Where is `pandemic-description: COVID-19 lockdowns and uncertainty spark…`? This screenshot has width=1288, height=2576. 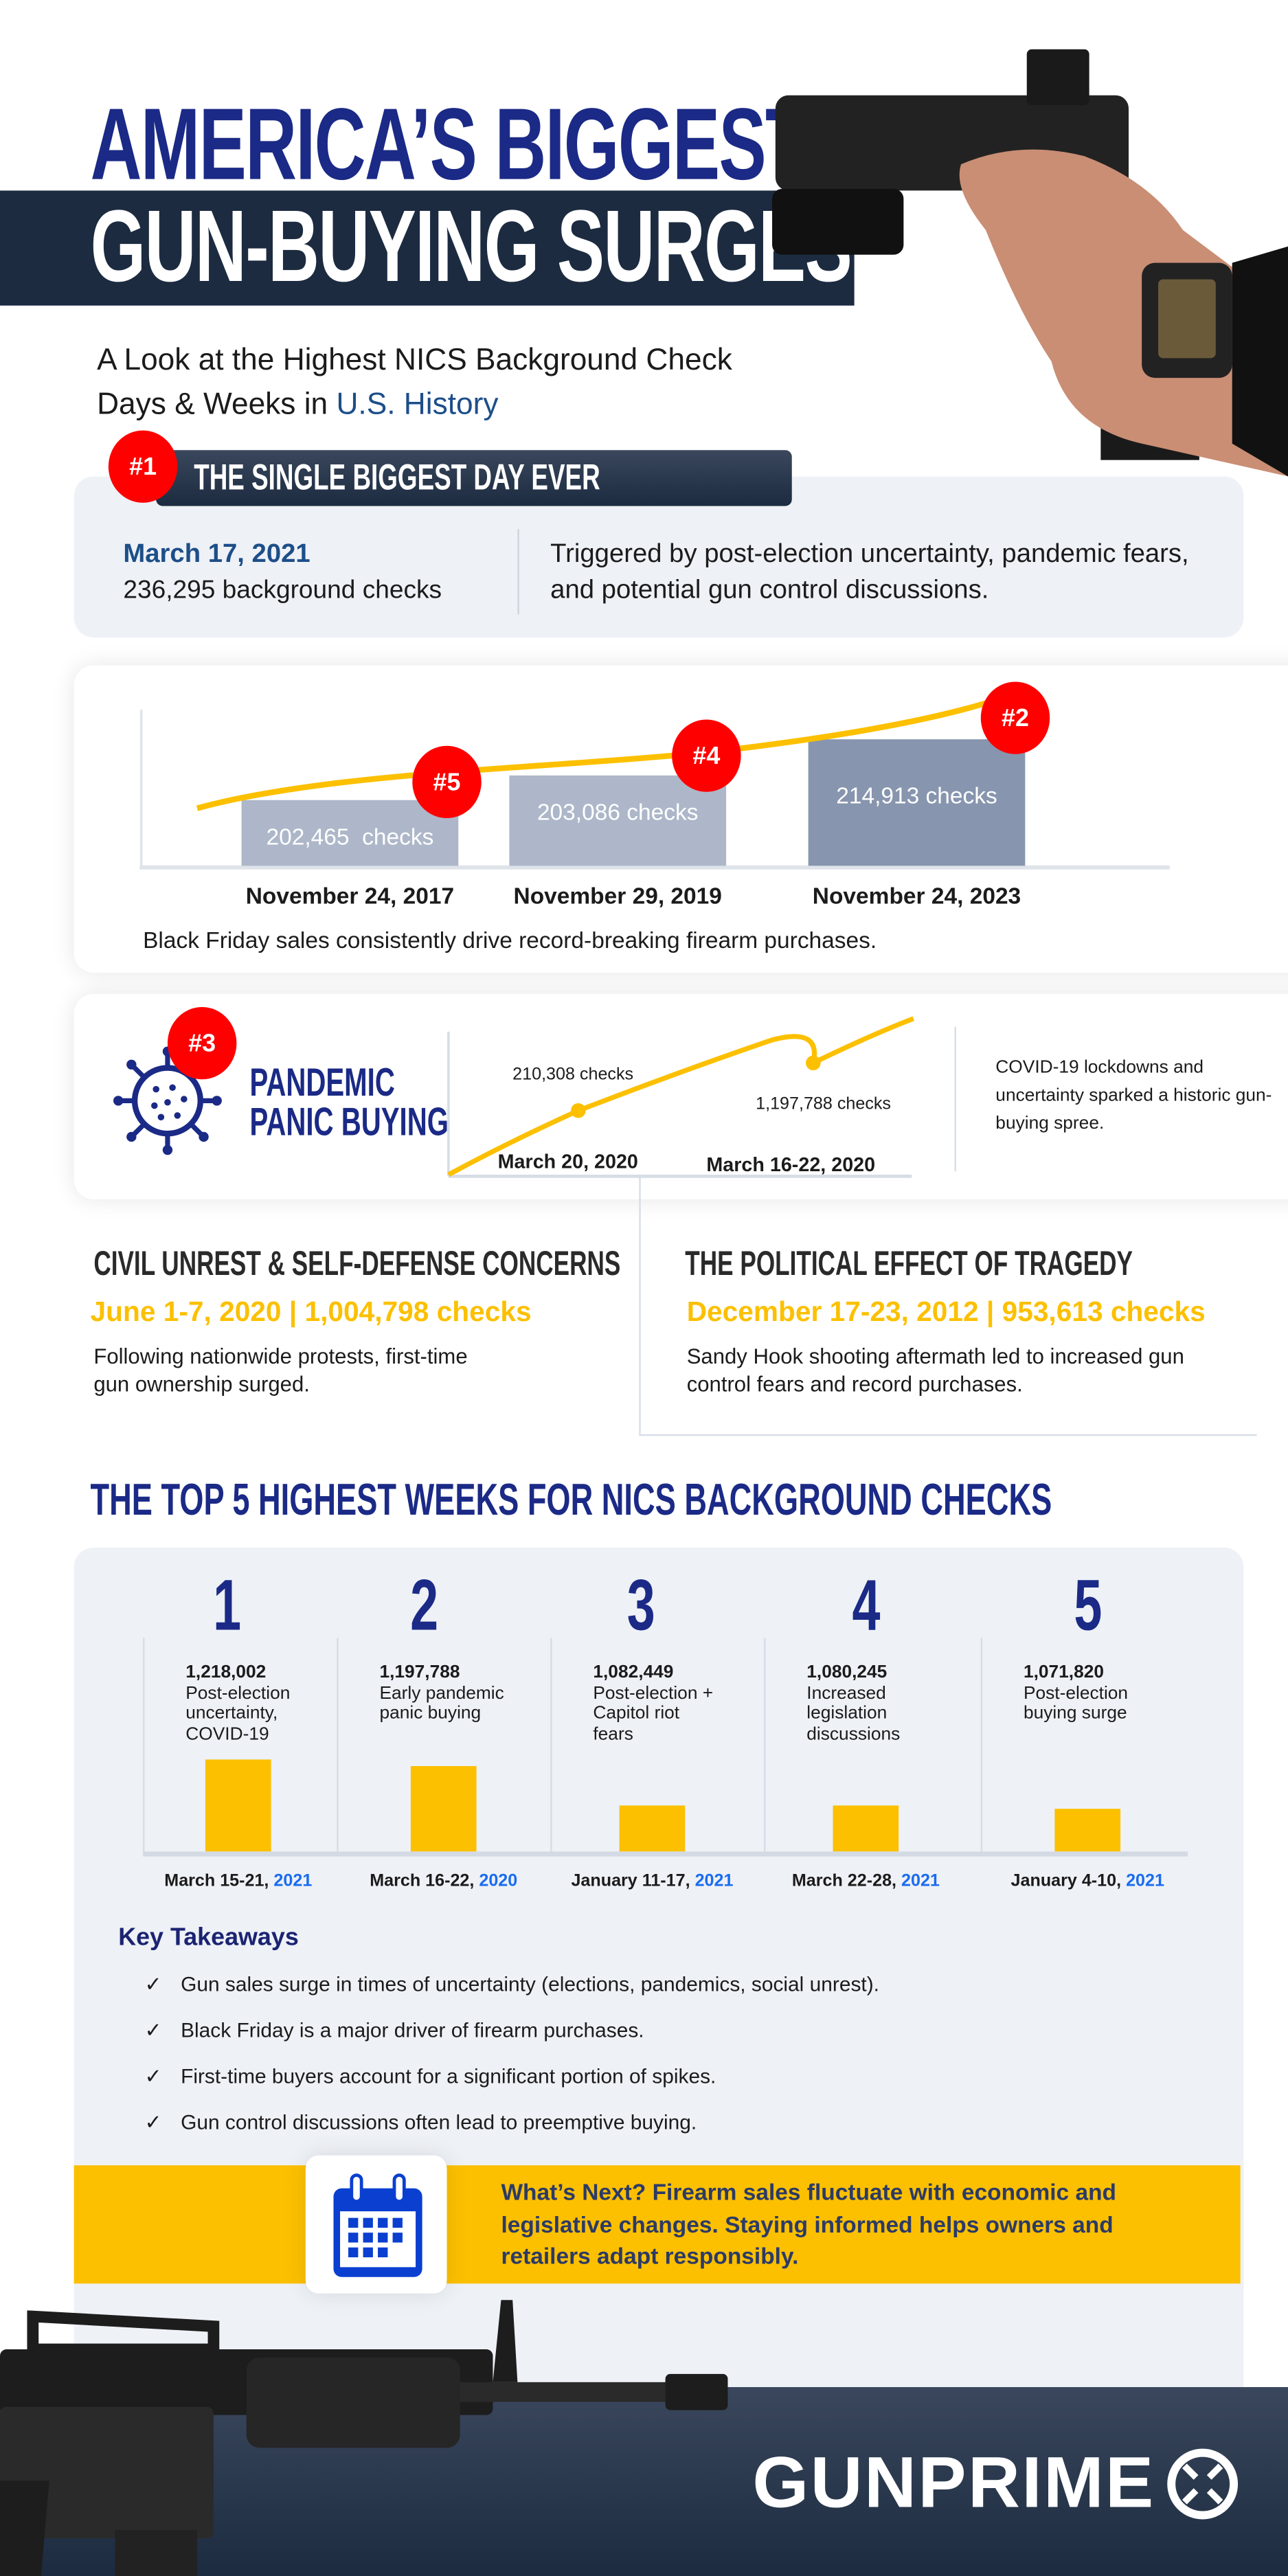
pandemic-description: COVID-19 lockdowns and uncertainty spark… is located at coordinates (1133, 1096).